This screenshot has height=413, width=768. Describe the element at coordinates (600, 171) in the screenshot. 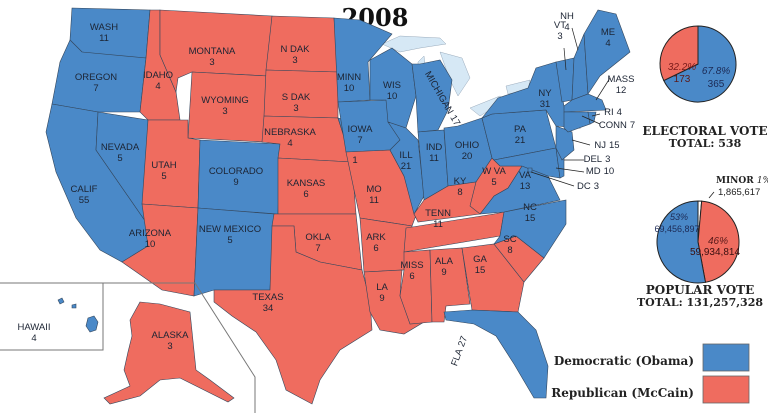

I see `state-label-md: MD 10` at that location.